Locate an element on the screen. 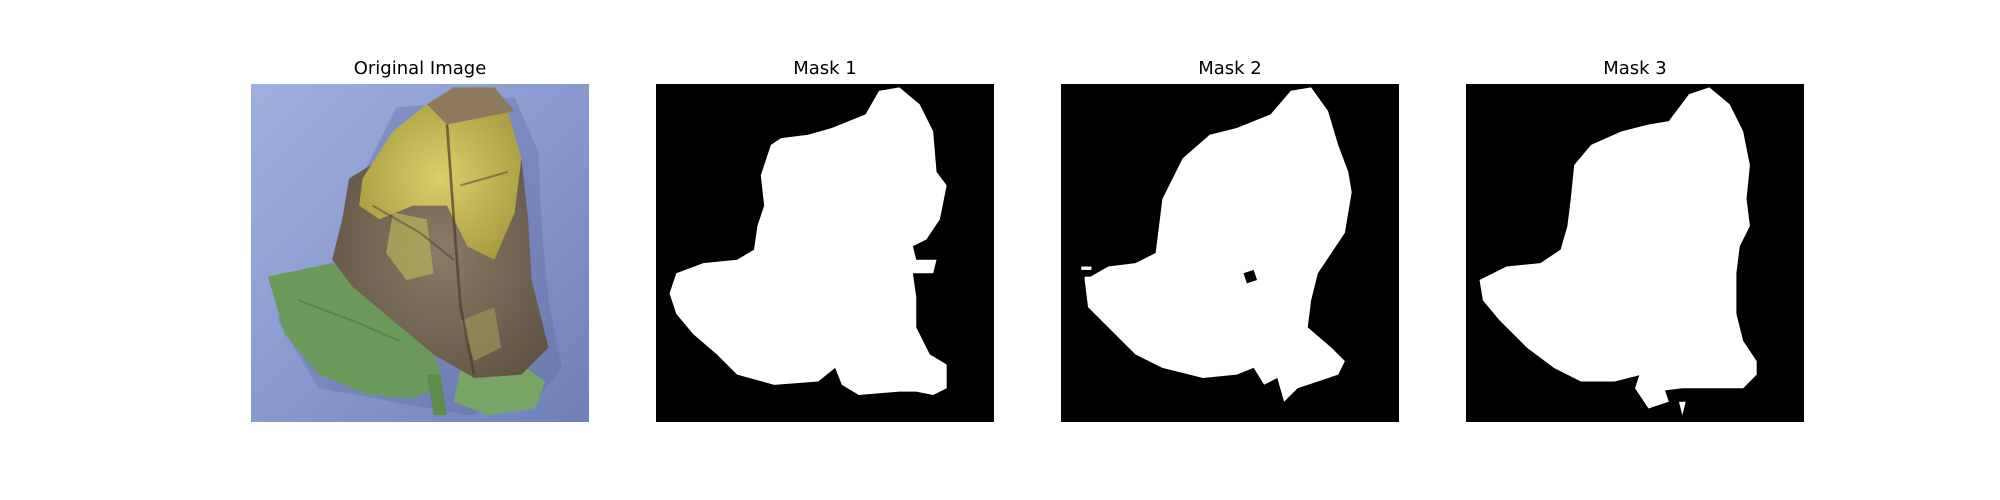  mask-1-title: Mask 1 is located at coordinates (825, 69).